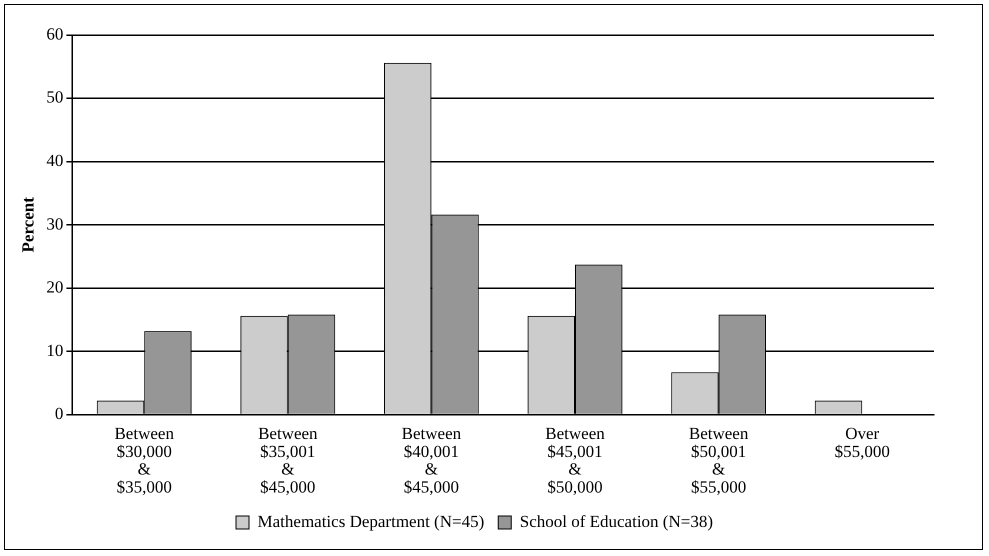  Describe the element at coordinates (55, 350) in the screenshot. I see `y-tick-label: 10` at that location.